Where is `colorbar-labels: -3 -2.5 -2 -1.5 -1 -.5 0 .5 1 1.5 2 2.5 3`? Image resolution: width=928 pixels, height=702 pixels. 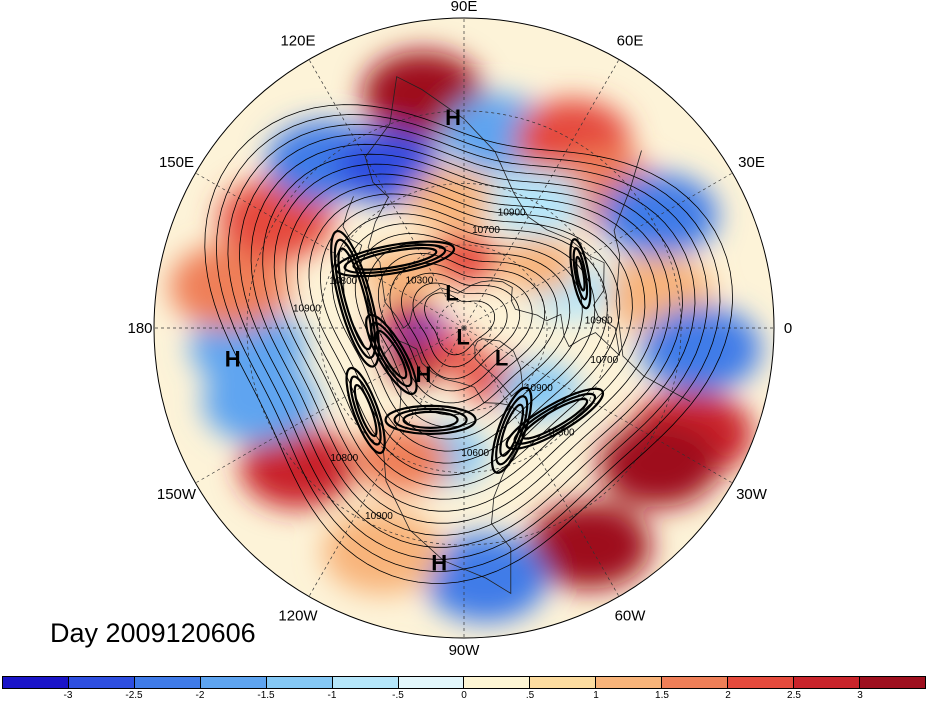 colorbar-labels: -3 -2.5 -2 -1.5 -1 -.5 0 .5 1 1.5 2 2.5 3 is located at coordinates (464, 696).